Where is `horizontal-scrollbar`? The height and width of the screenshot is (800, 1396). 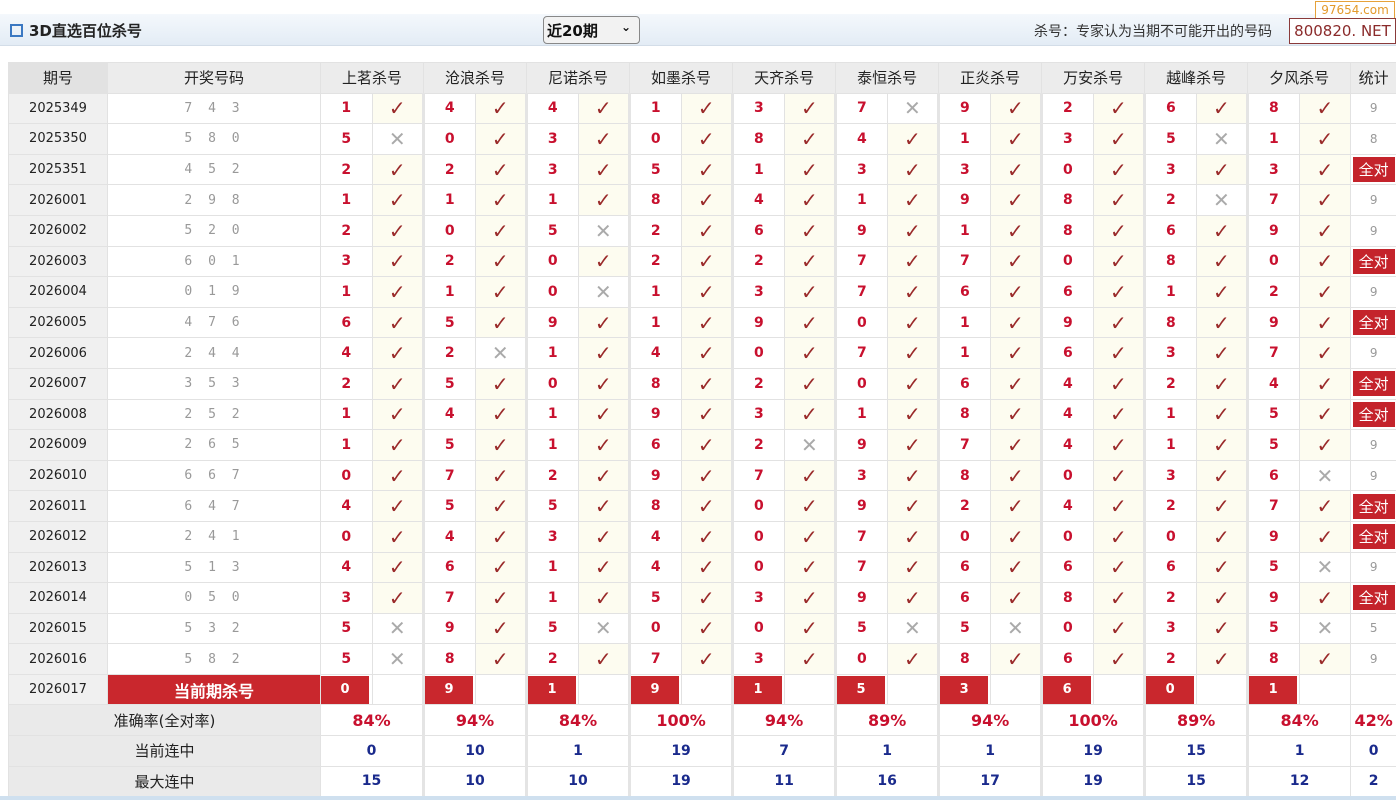
horizontal-scrollbar is located at coordinates (698, 798).